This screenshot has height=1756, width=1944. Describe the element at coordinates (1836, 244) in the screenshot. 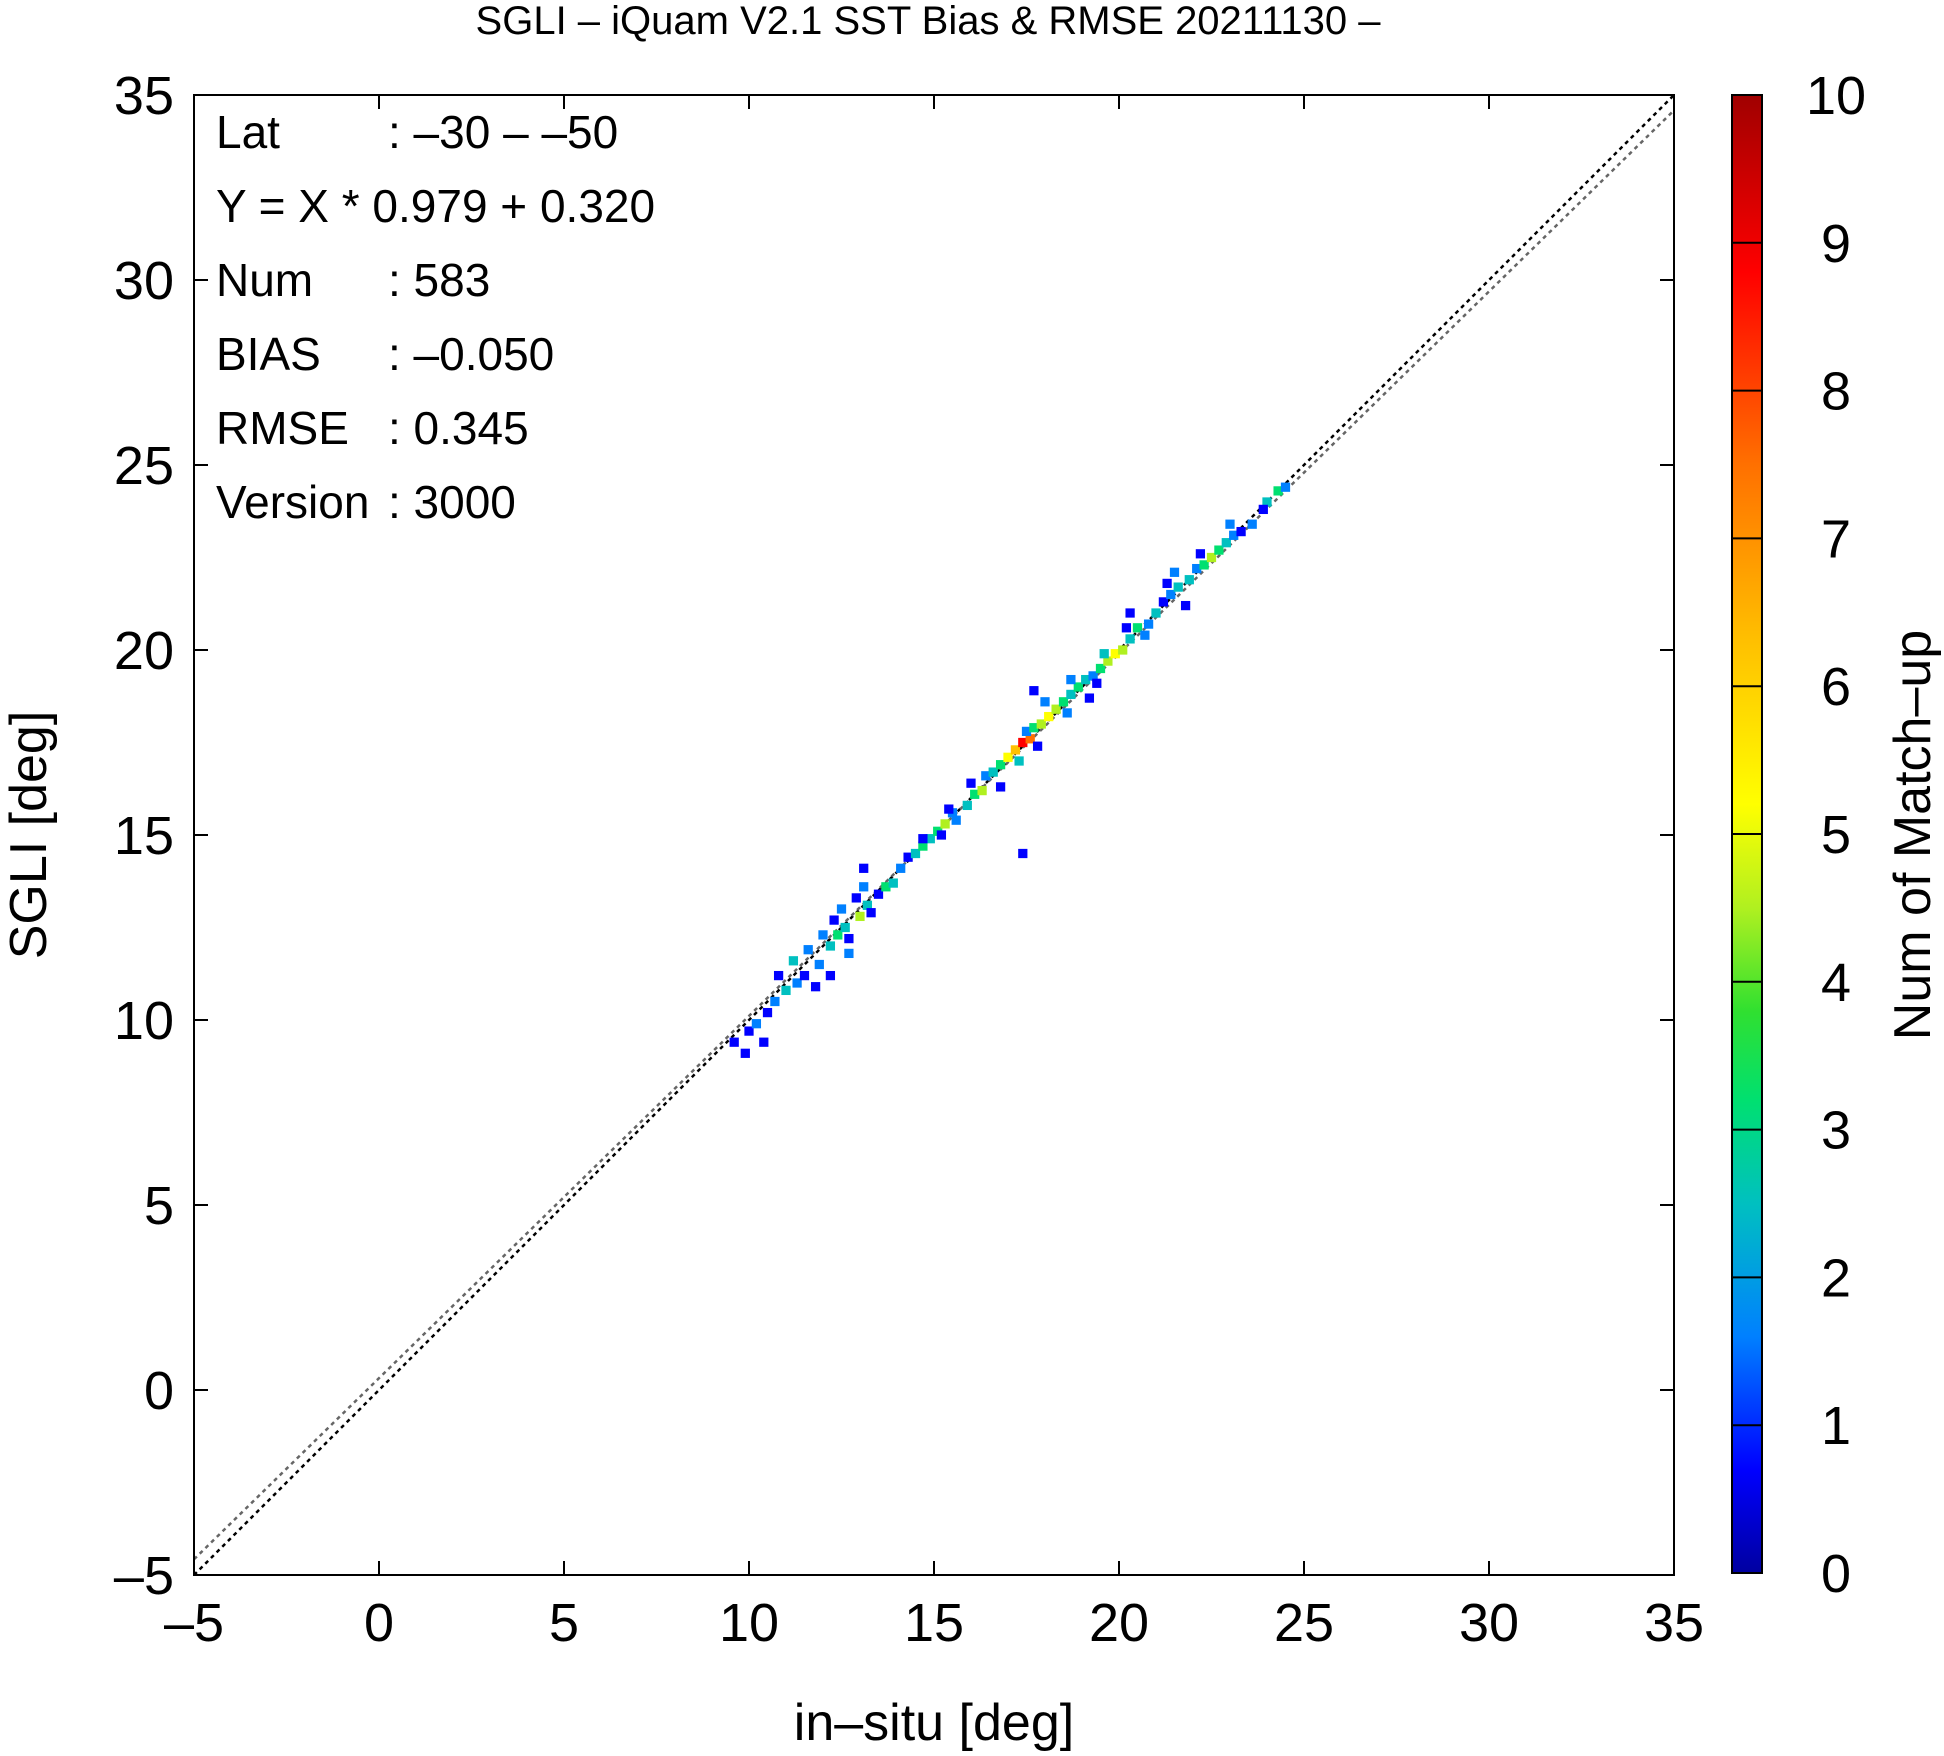

I see `colorbar-tick-label: 9` at that location.